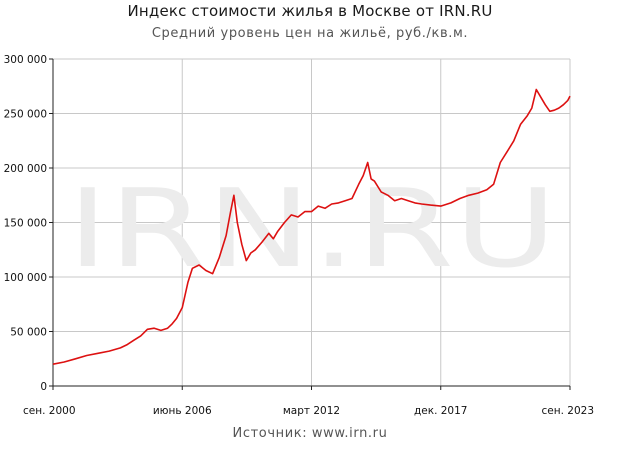 This screenshot has width=620, height=451. Describe the element at coordinates (25, 278) in the screenshot. I see `y-tick-label: 100 000` at that location.